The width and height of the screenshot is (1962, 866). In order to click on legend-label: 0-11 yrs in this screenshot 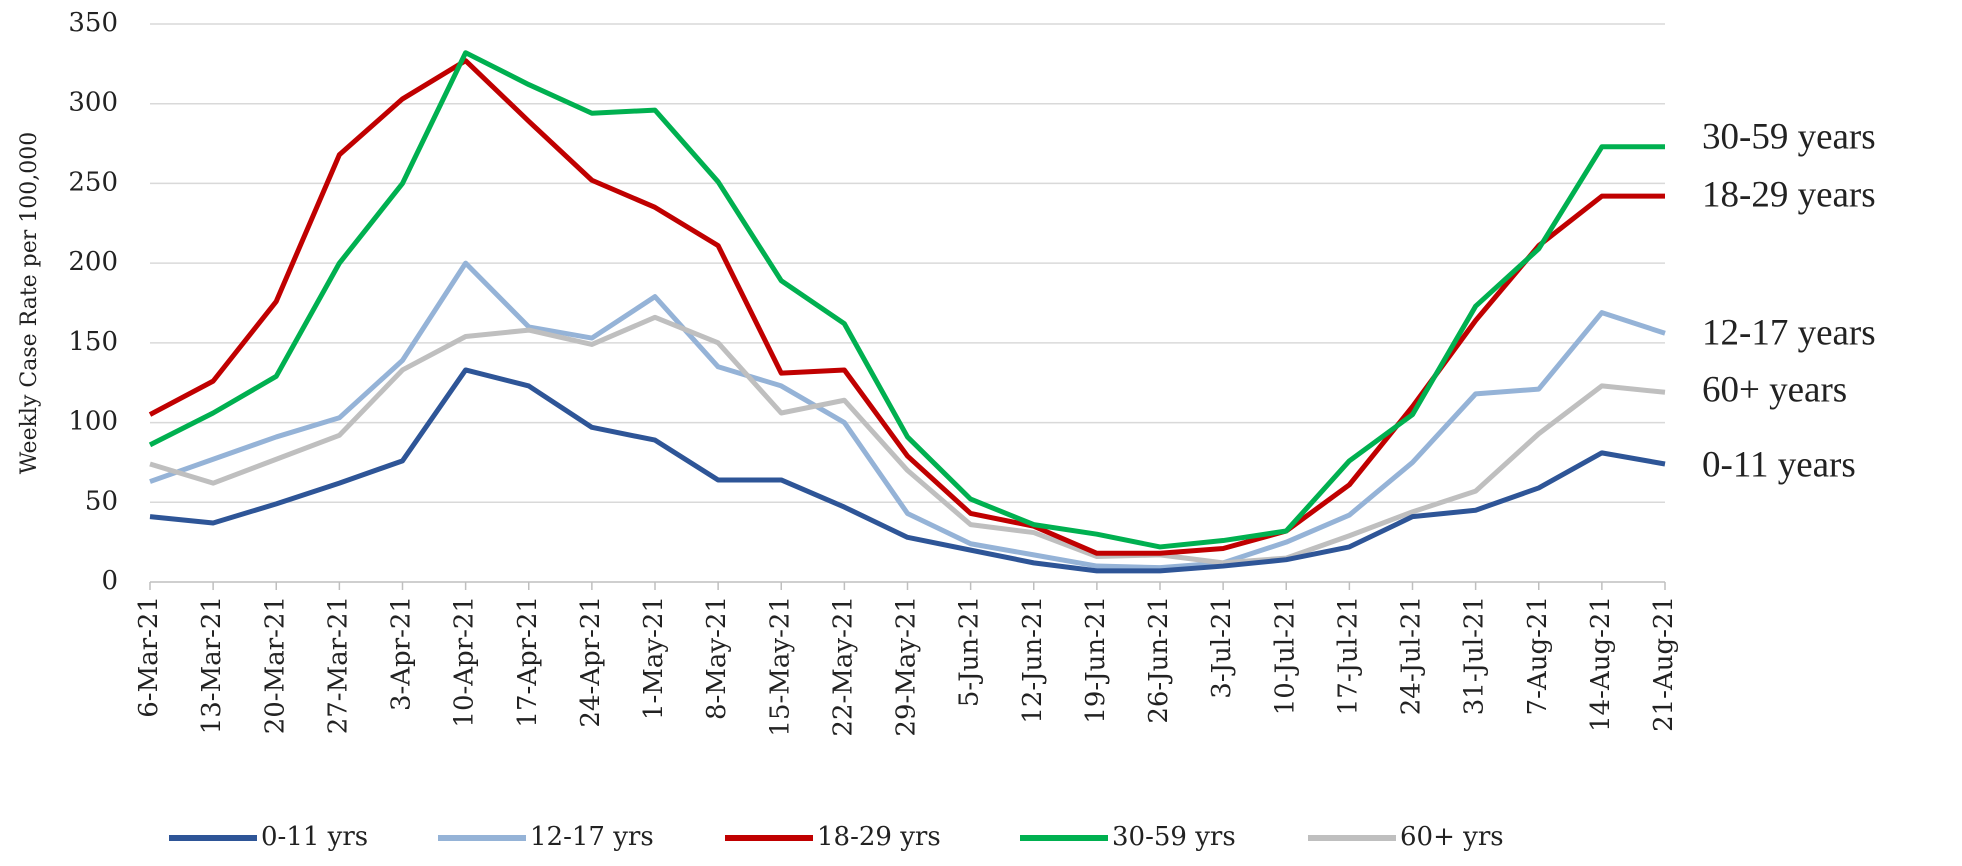, I will do `click(314, 837)`.